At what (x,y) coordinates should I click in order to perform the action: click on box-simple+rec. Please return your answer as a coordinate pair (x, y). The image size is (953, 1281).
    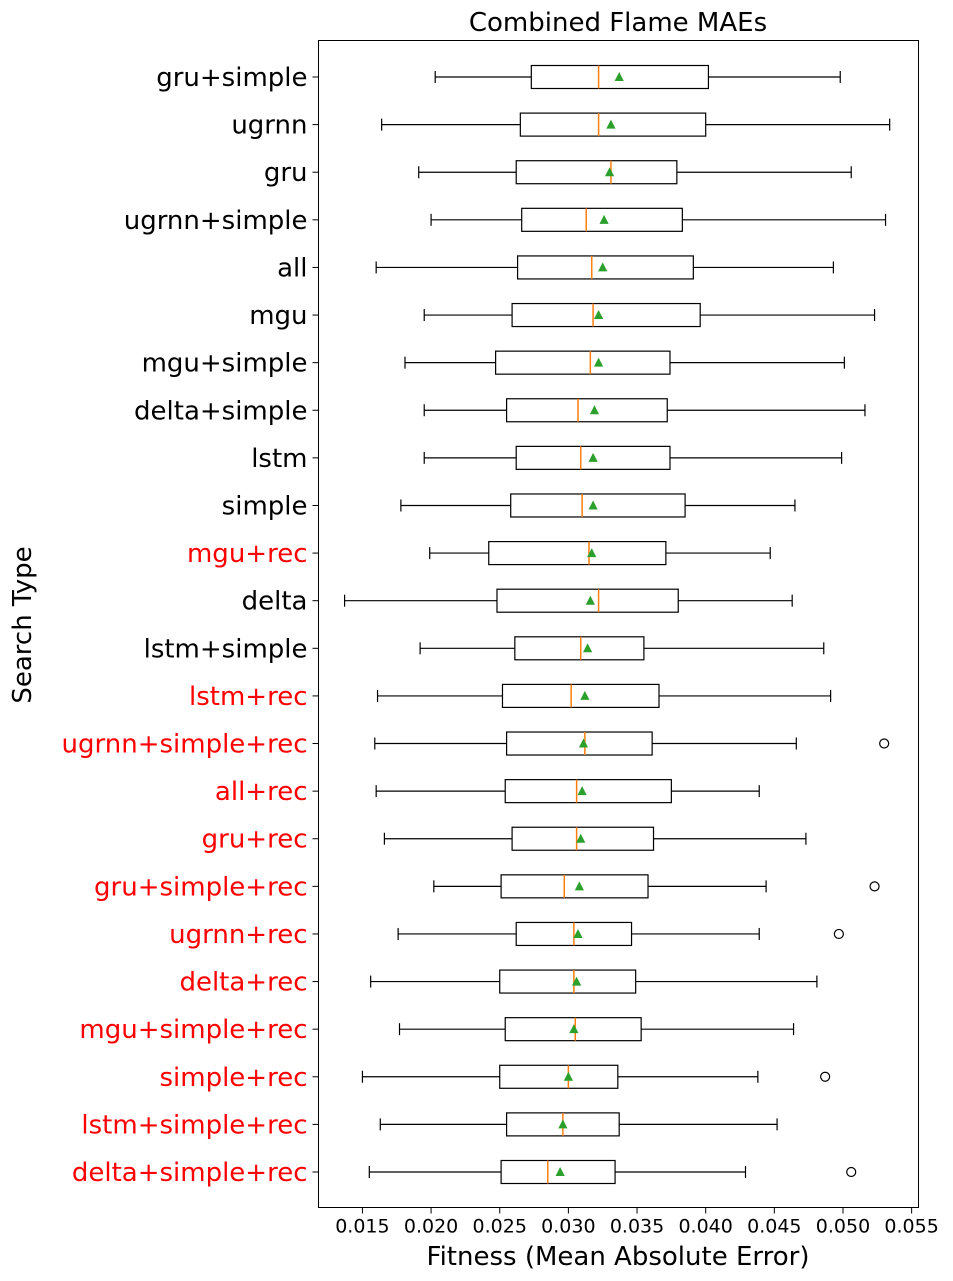
    Looking at the image, I should click on (596, 1076).